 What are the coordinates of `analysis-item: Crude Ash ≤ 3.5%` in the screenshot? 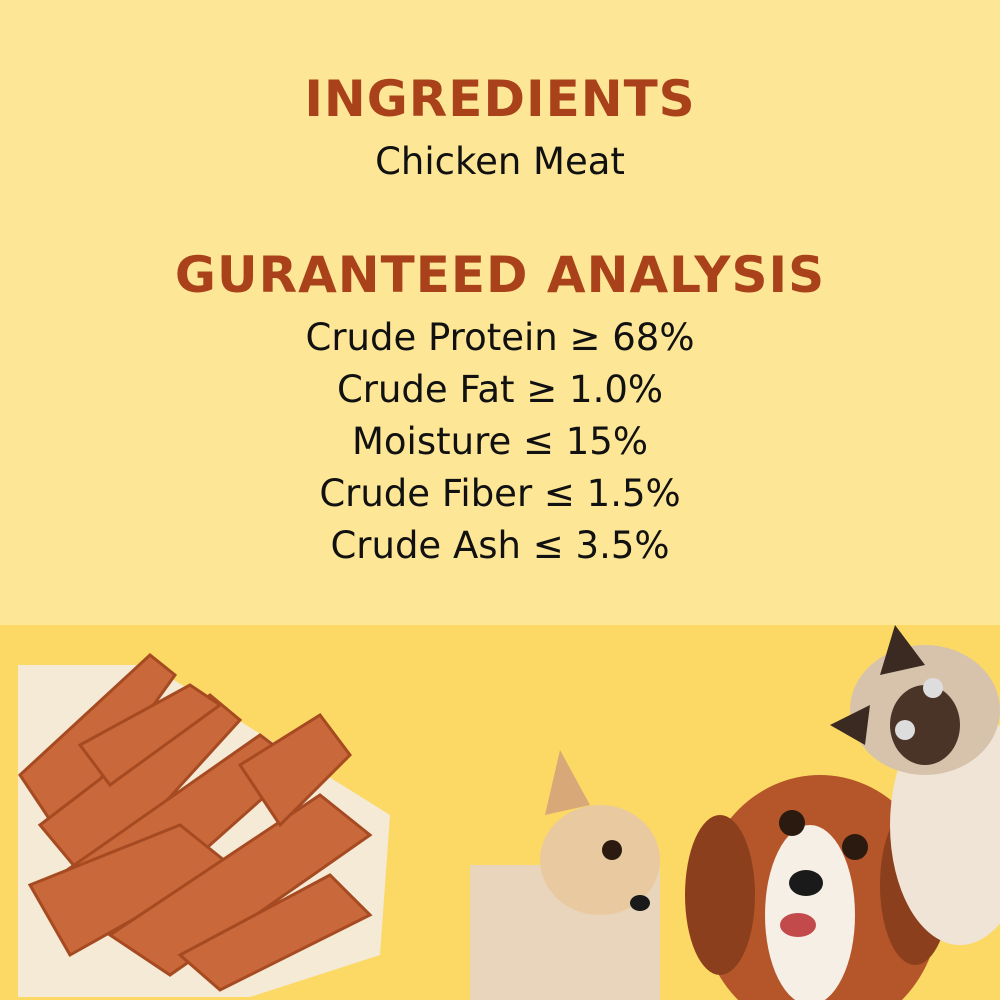 It's located at (500, 545).